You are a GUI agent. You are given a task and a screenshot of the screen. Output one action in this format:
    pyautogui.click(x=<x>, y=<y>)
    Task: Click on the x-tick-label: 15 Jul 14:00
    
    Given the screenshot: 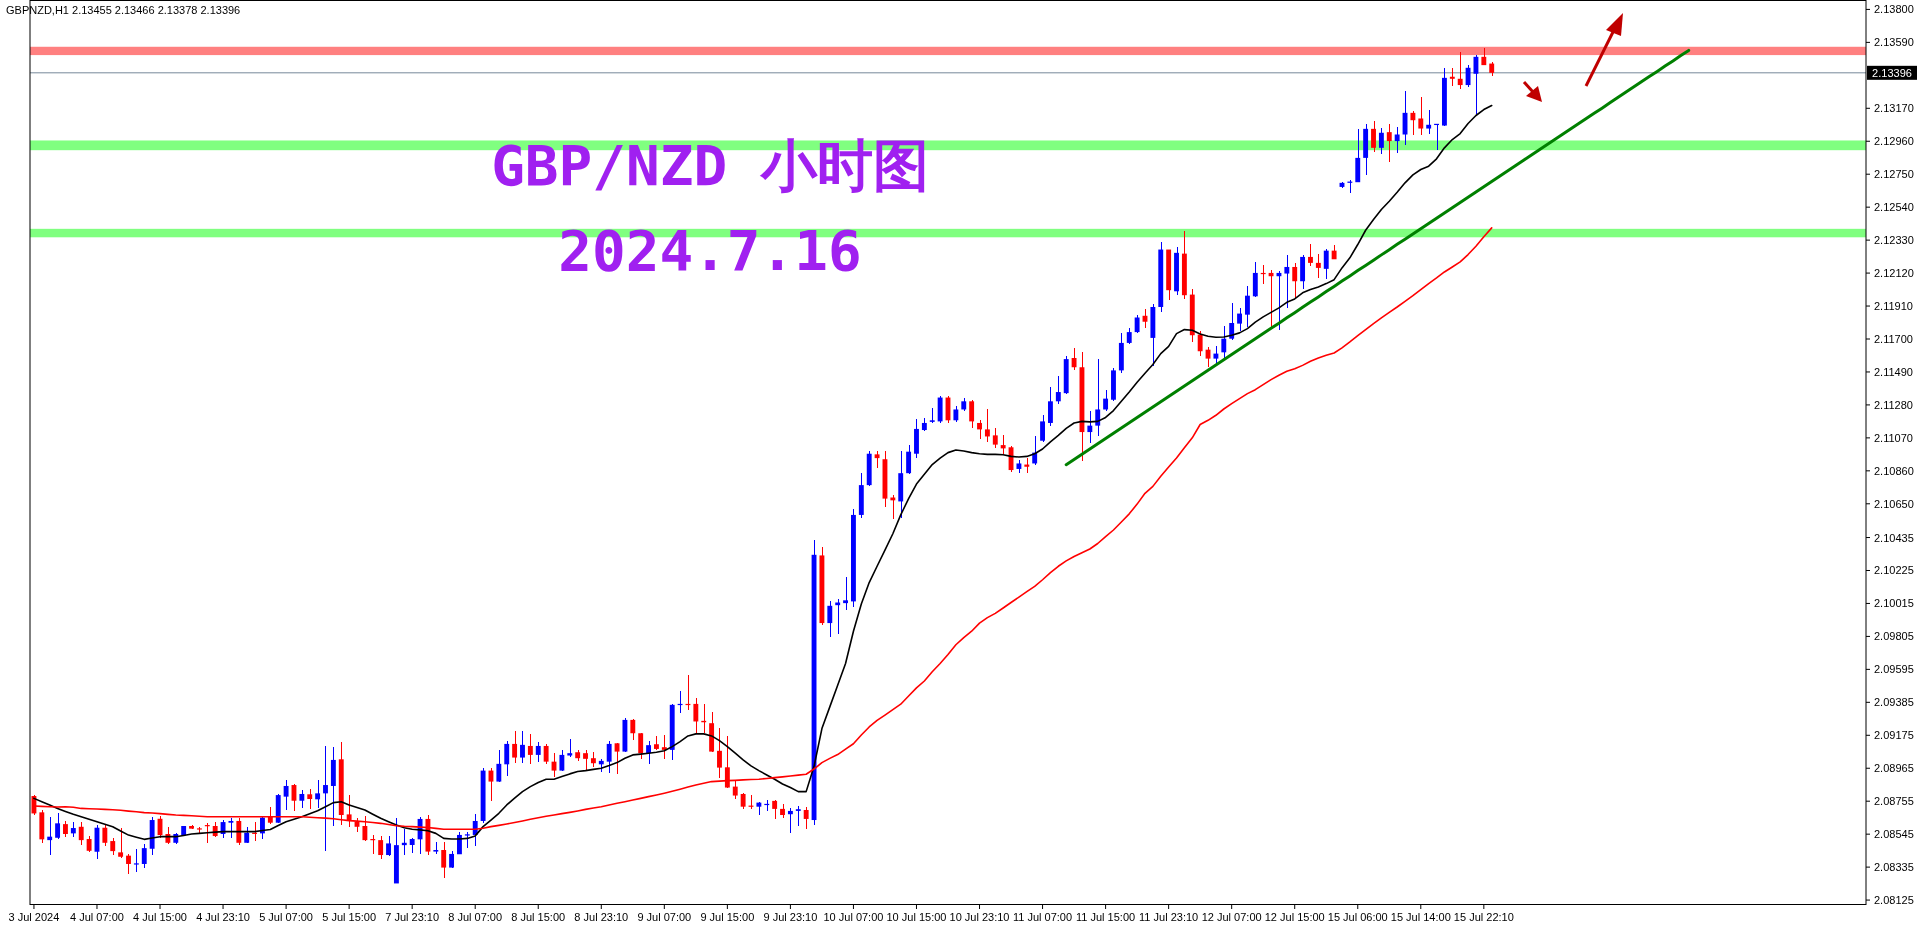 What is the action you would take?
    pyautogui.click(x=1420, y=917)
    